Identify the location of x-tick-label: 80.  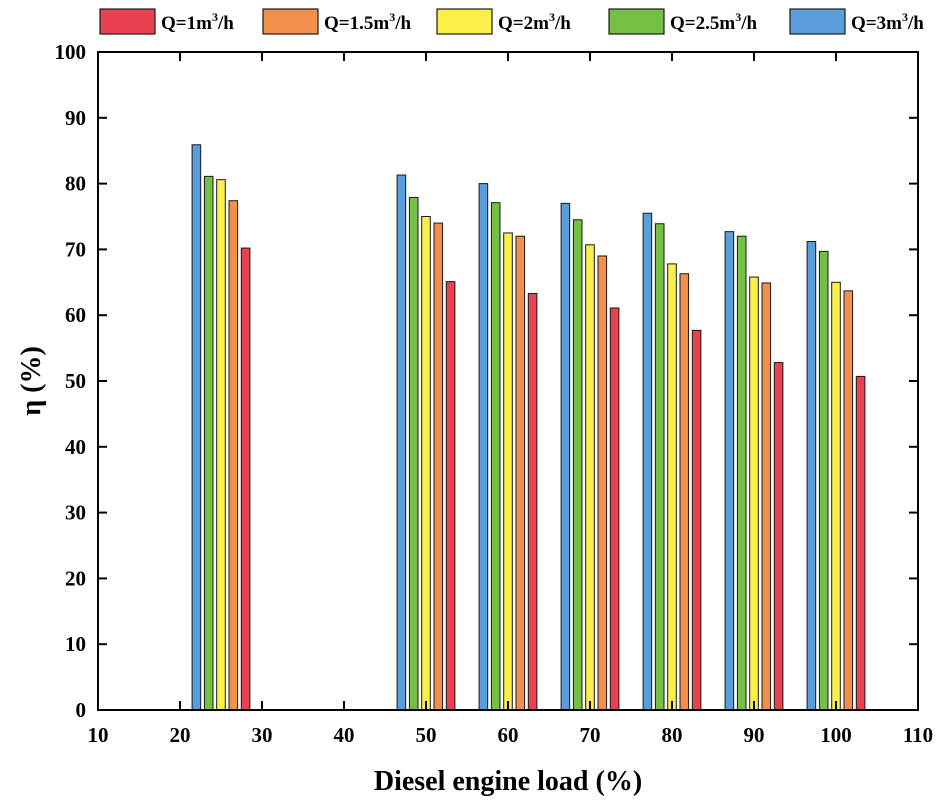
(672, 735).